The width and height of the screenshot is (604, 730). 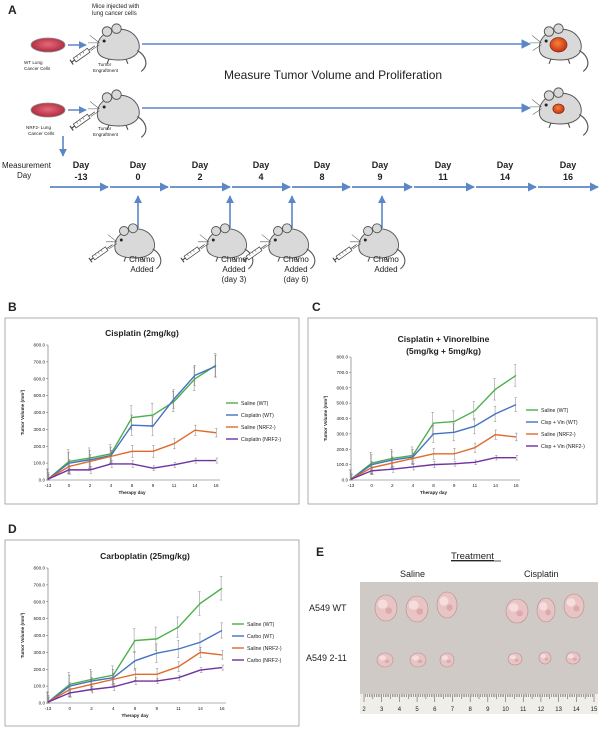 I want to click on ruler-number: 2, so click(x=364, y=710).